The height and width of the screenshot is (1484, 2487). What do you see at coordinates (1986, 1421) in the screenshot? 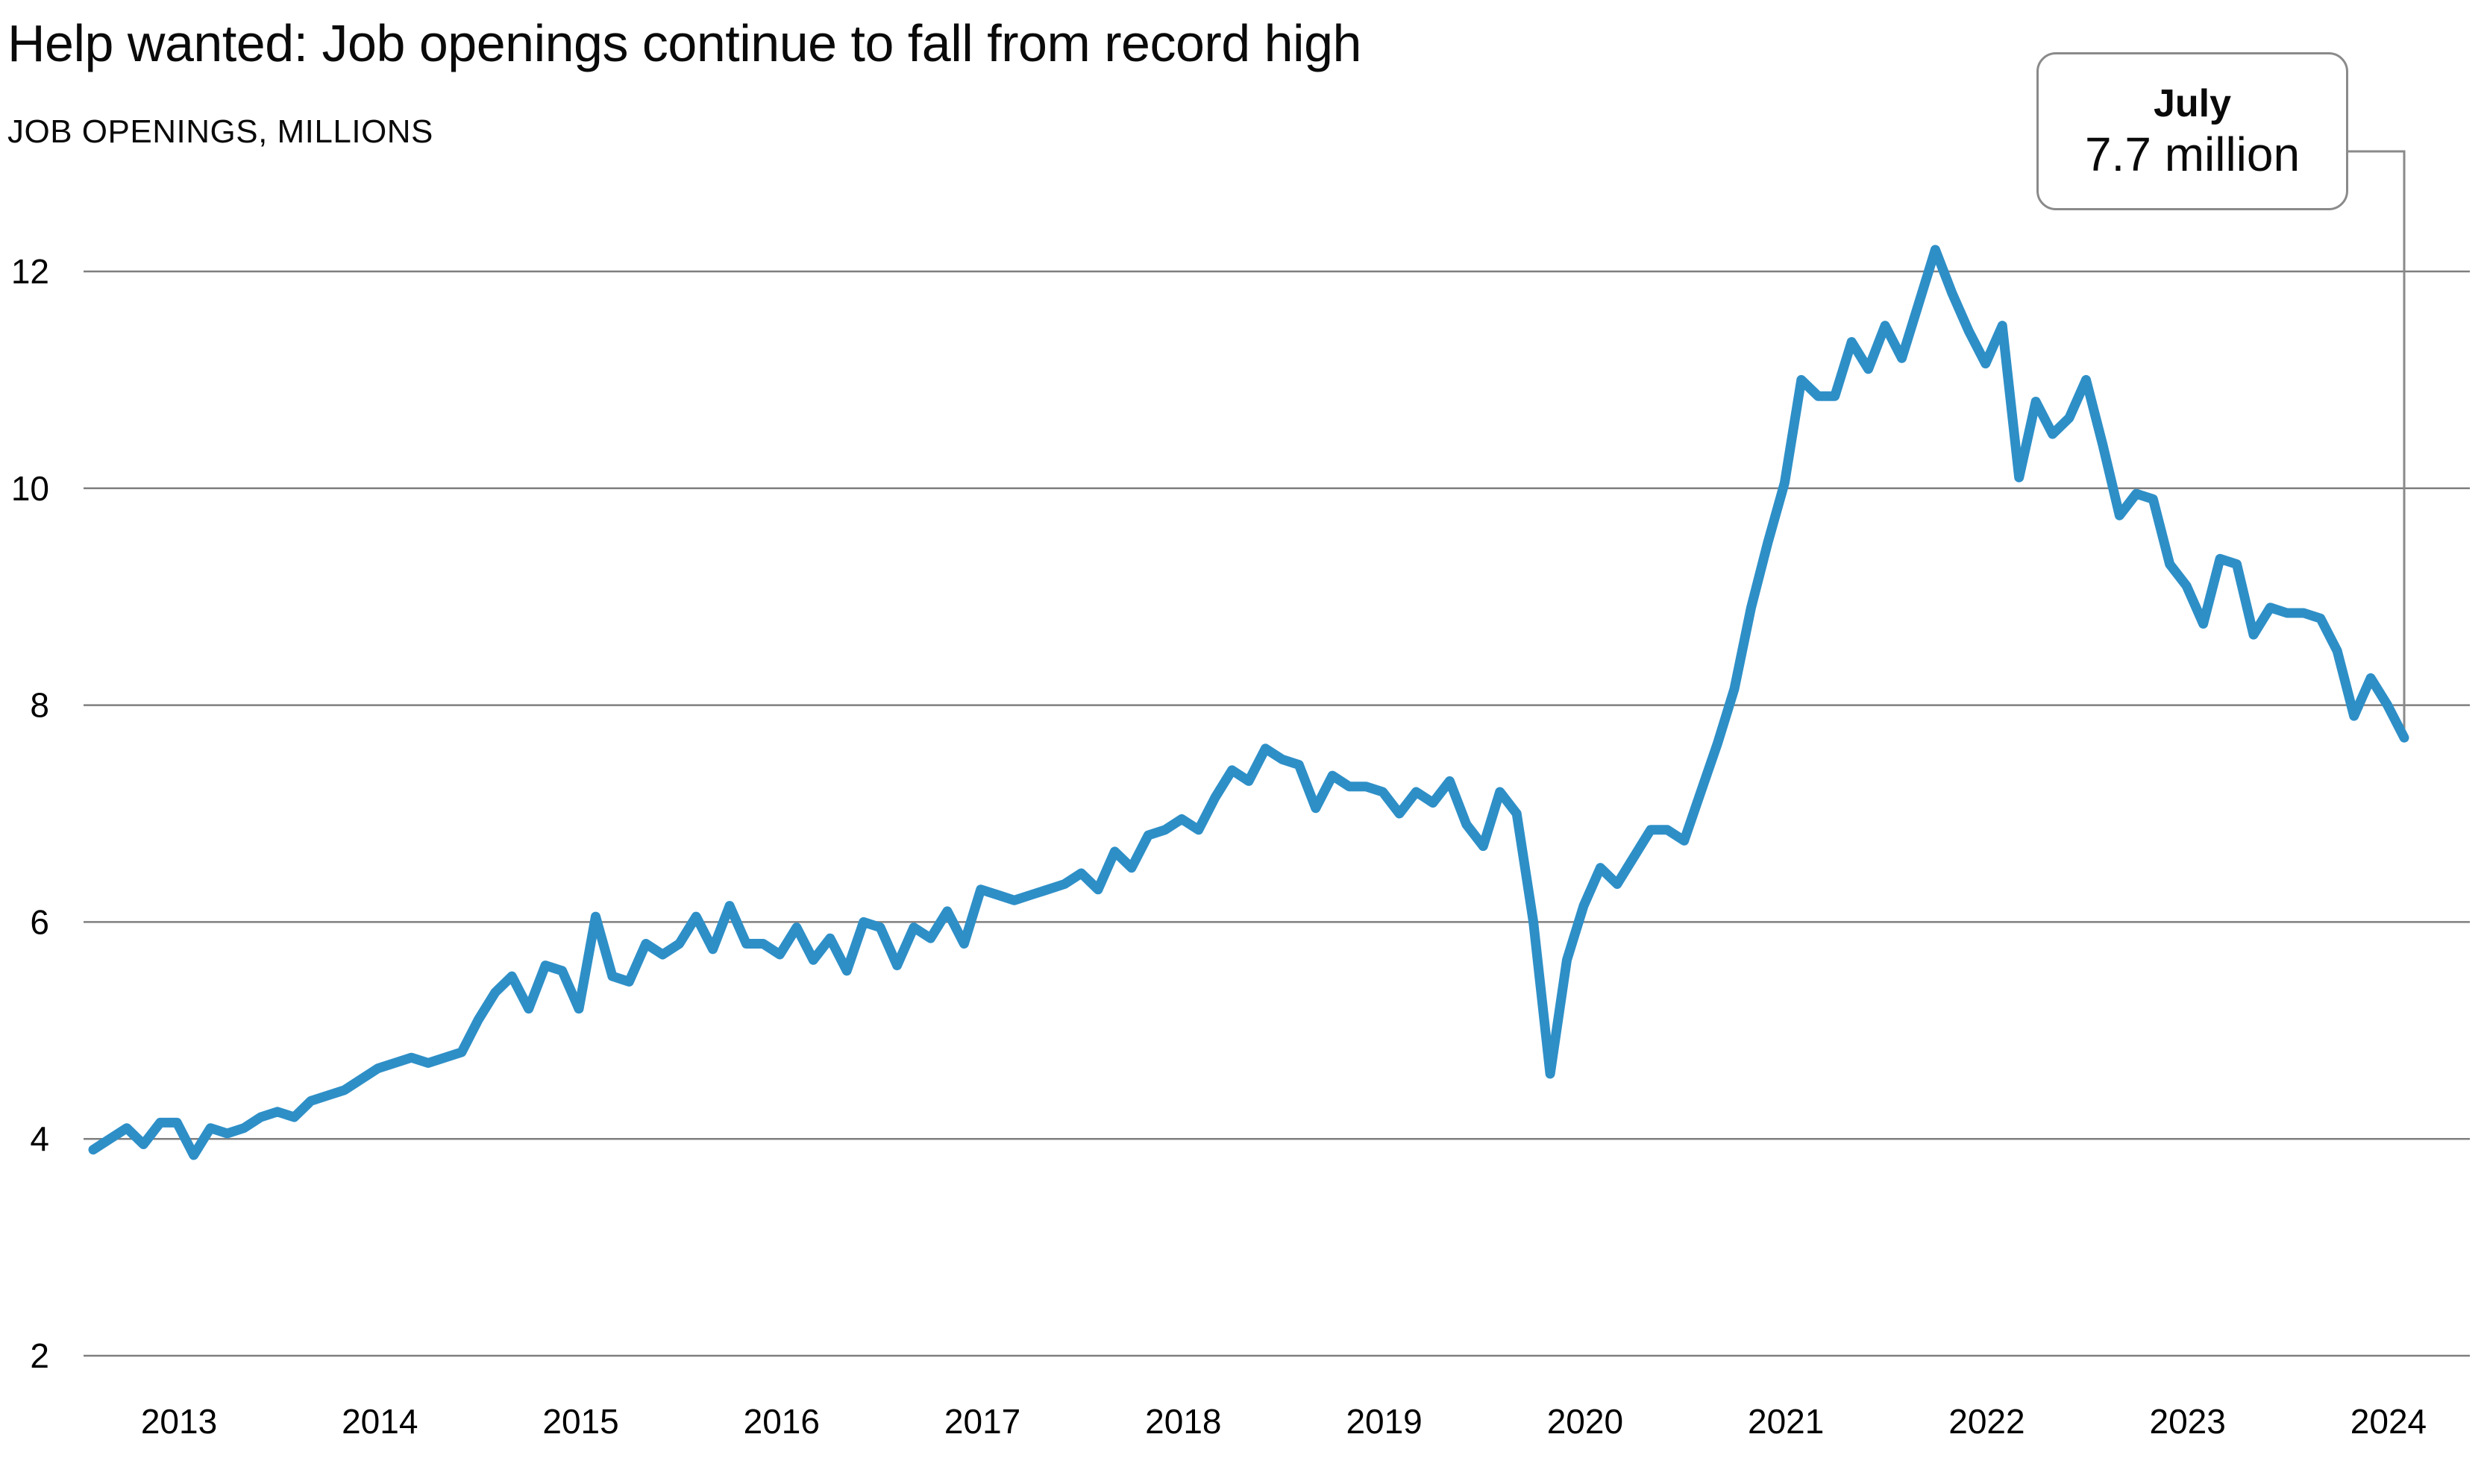
I see `x-axis-tick-label: 2022` at bounding box center [1986, 1421].